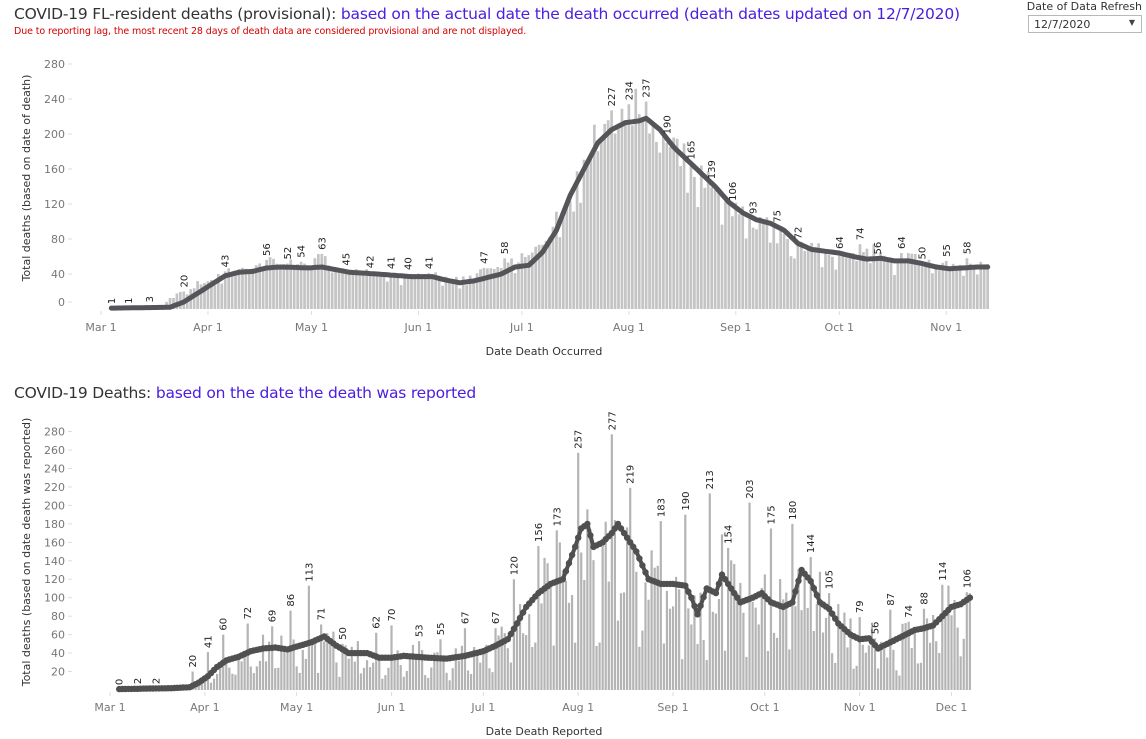 The image size is (1146, 739). What do you see at coordinates (54, 450) in the screenshot?
I see `y-tick-label: 260` at bounding box center [54, 450].